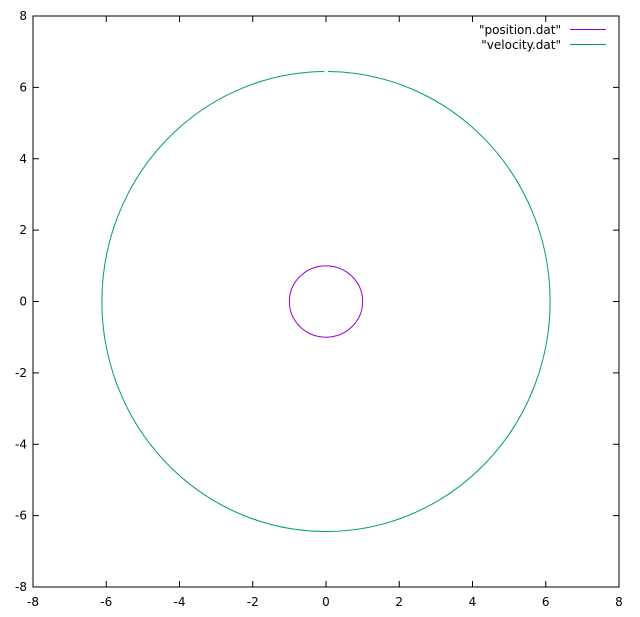 The height and width of the screenshot is (617, 640). I want to click on y-tick-label: -8, so click(21, 587).